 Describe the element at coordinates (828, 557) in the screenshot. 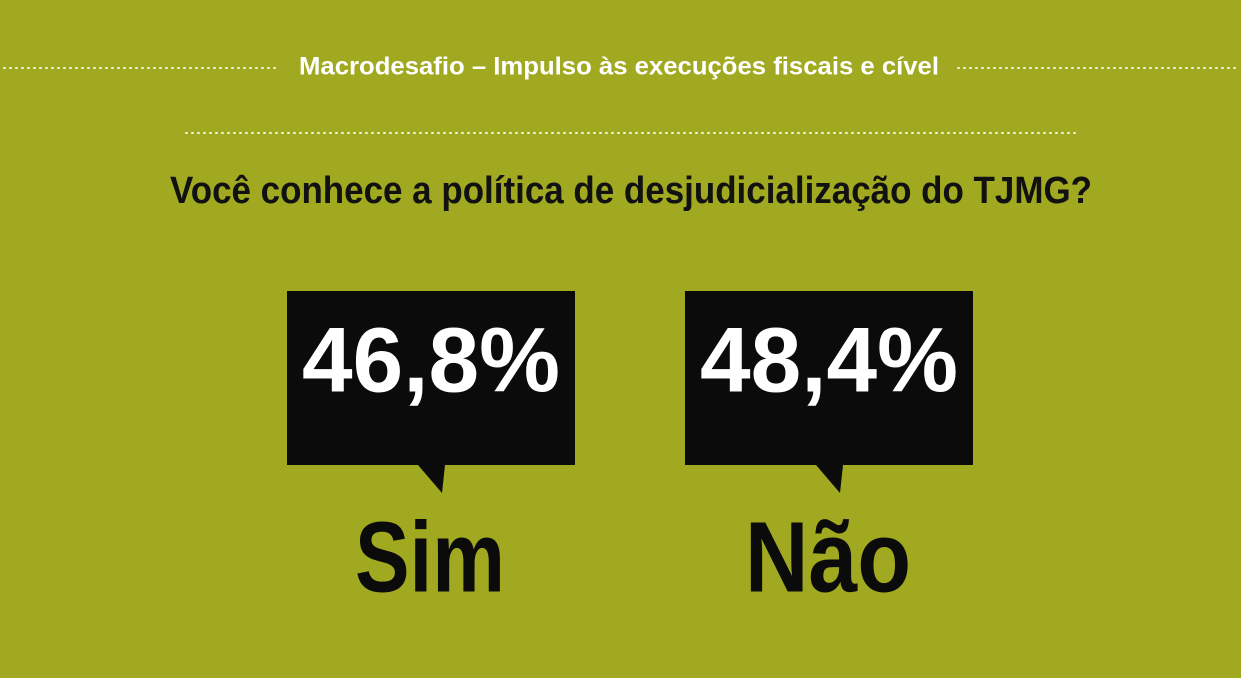

I see `answer-label: Não` at that location.